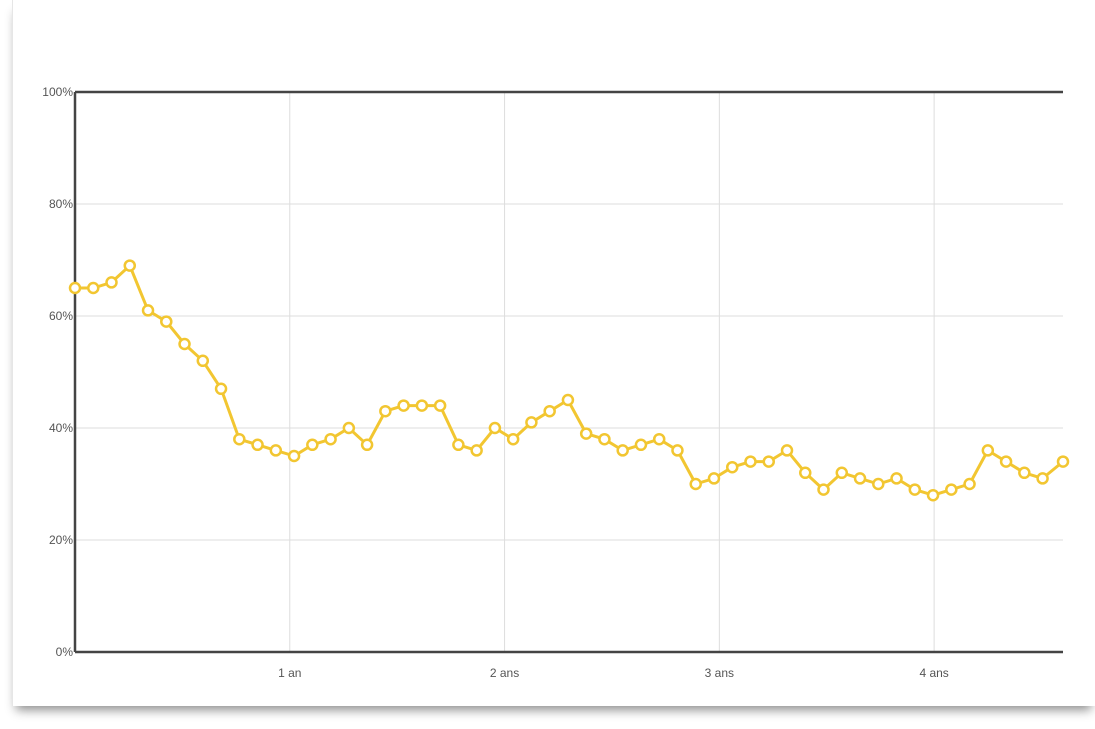 The height and width of the screenshot is (729, 1095). I want to click on y-tick-label: 20%, so click(61, 540).